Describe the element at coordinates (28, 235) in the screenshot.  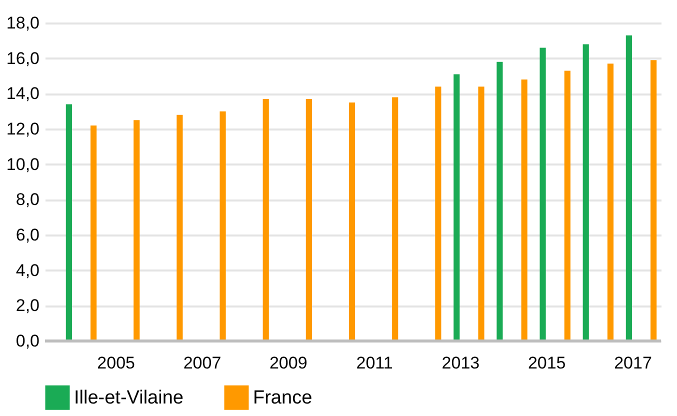
I see `y-tick-label: 6,0` at that location.